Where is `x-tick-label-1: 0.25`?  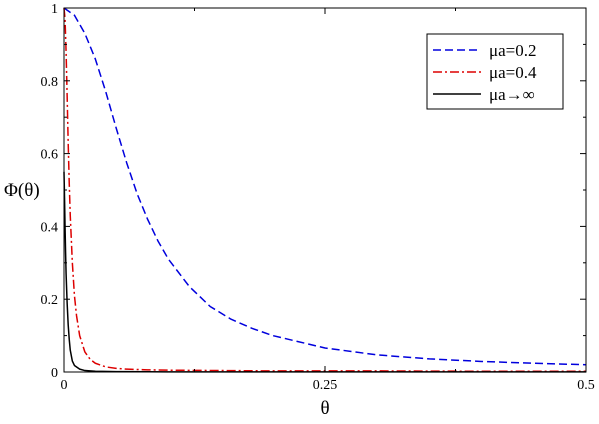
x-tick-label-1: 0.25 is located at coordinates (325, 385).